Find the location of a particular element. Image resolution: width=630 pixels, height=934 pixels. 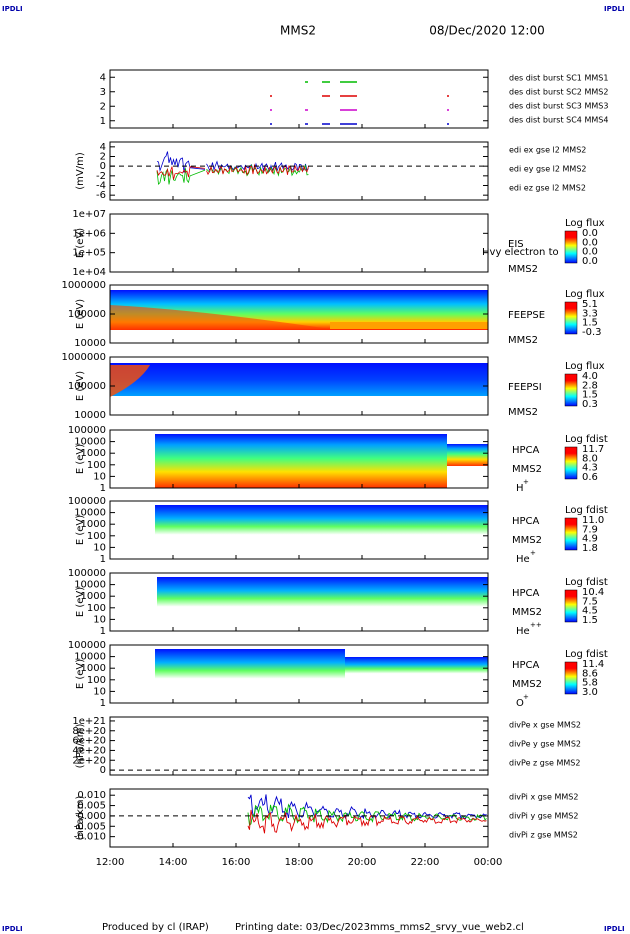

y-tick-label: 1e+07 is located at coordinates (89, 214).